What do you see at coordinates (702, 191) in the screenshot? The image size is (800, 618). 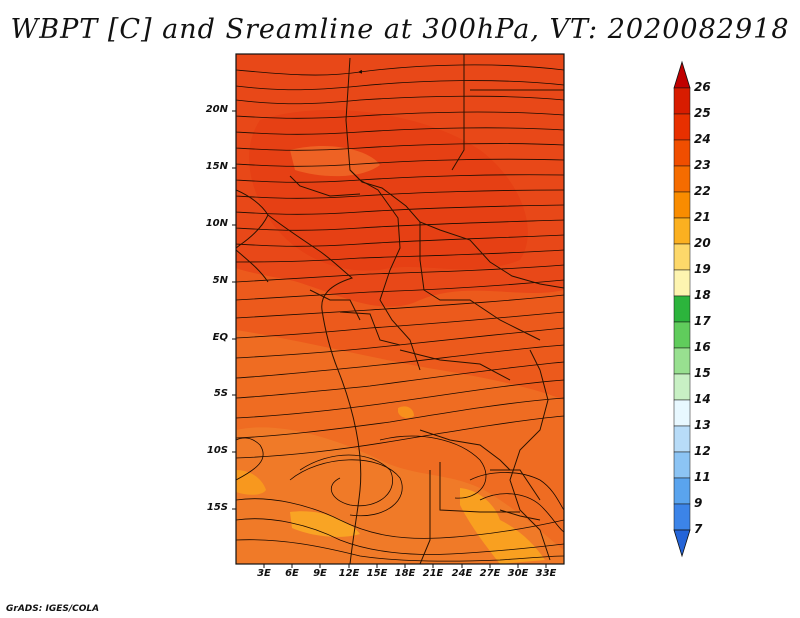 I see `colorbar-label: 22` at bounding box center [702, 191].